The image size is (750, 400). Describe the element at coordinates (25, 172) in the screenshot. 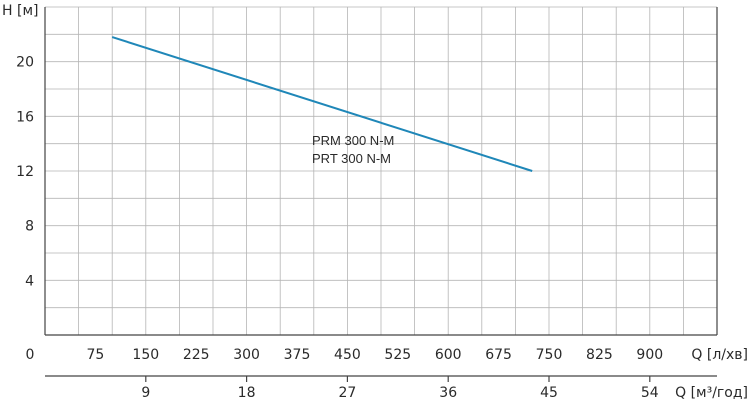

I see `y-tick-label: 12` at that location.